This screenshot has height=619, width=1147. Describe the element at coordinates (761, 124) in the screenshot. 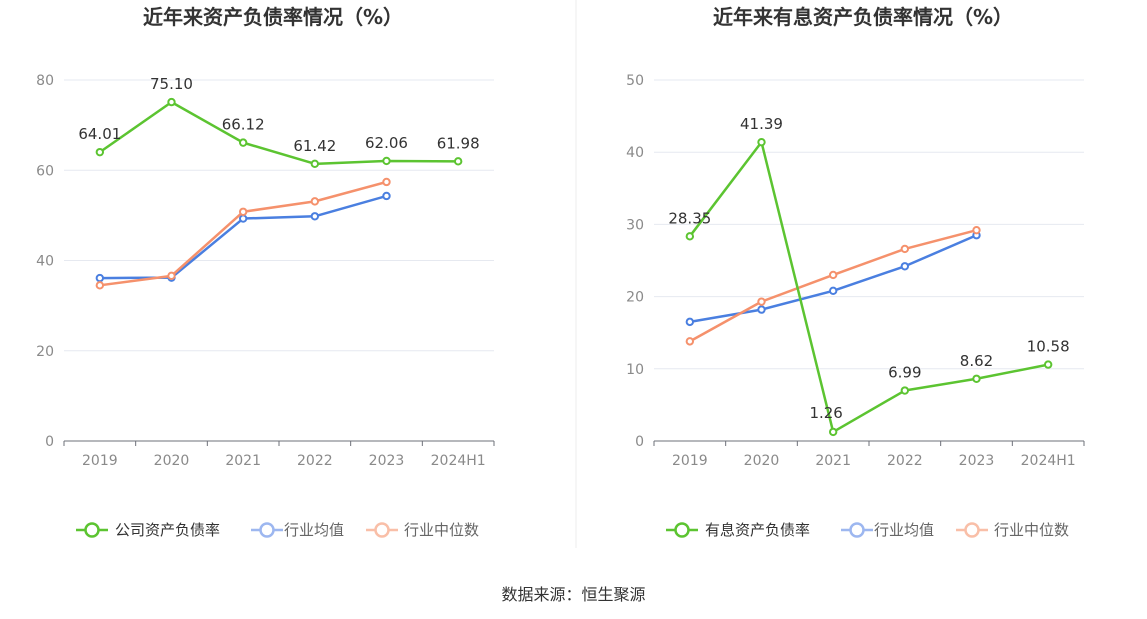

I see `data-label: 41.39` at that location.